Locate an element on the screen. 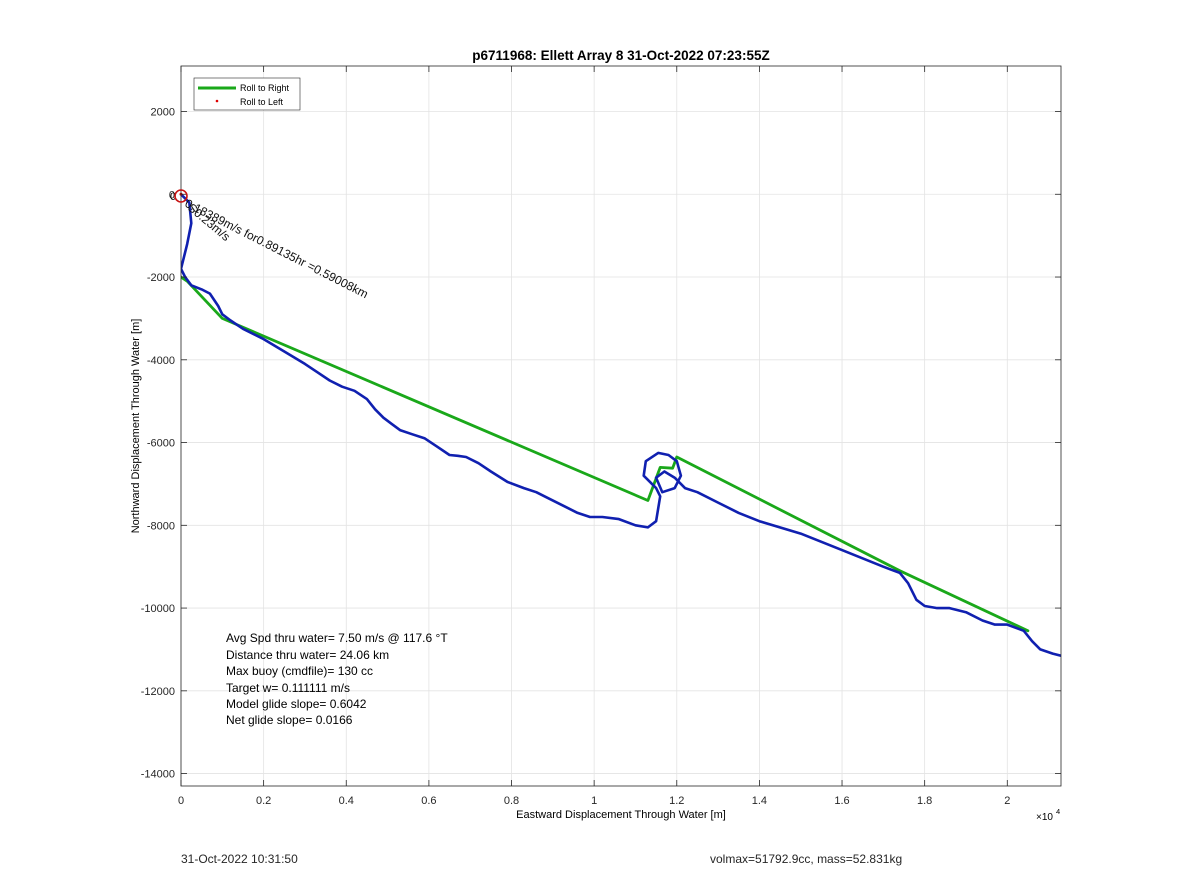  y-tick-label: 0 is located at coordinates (172, 195).